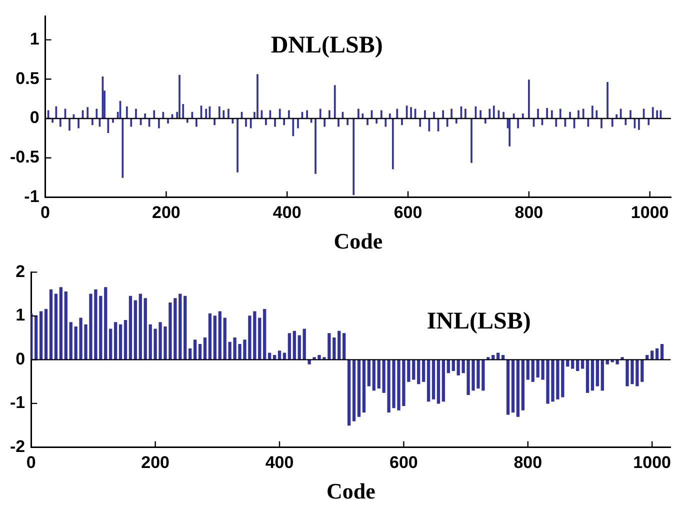 Image resolution: width=677 pixels, height=509 pixels. I want to click on y-tick-label: -2, so click(18, 446).